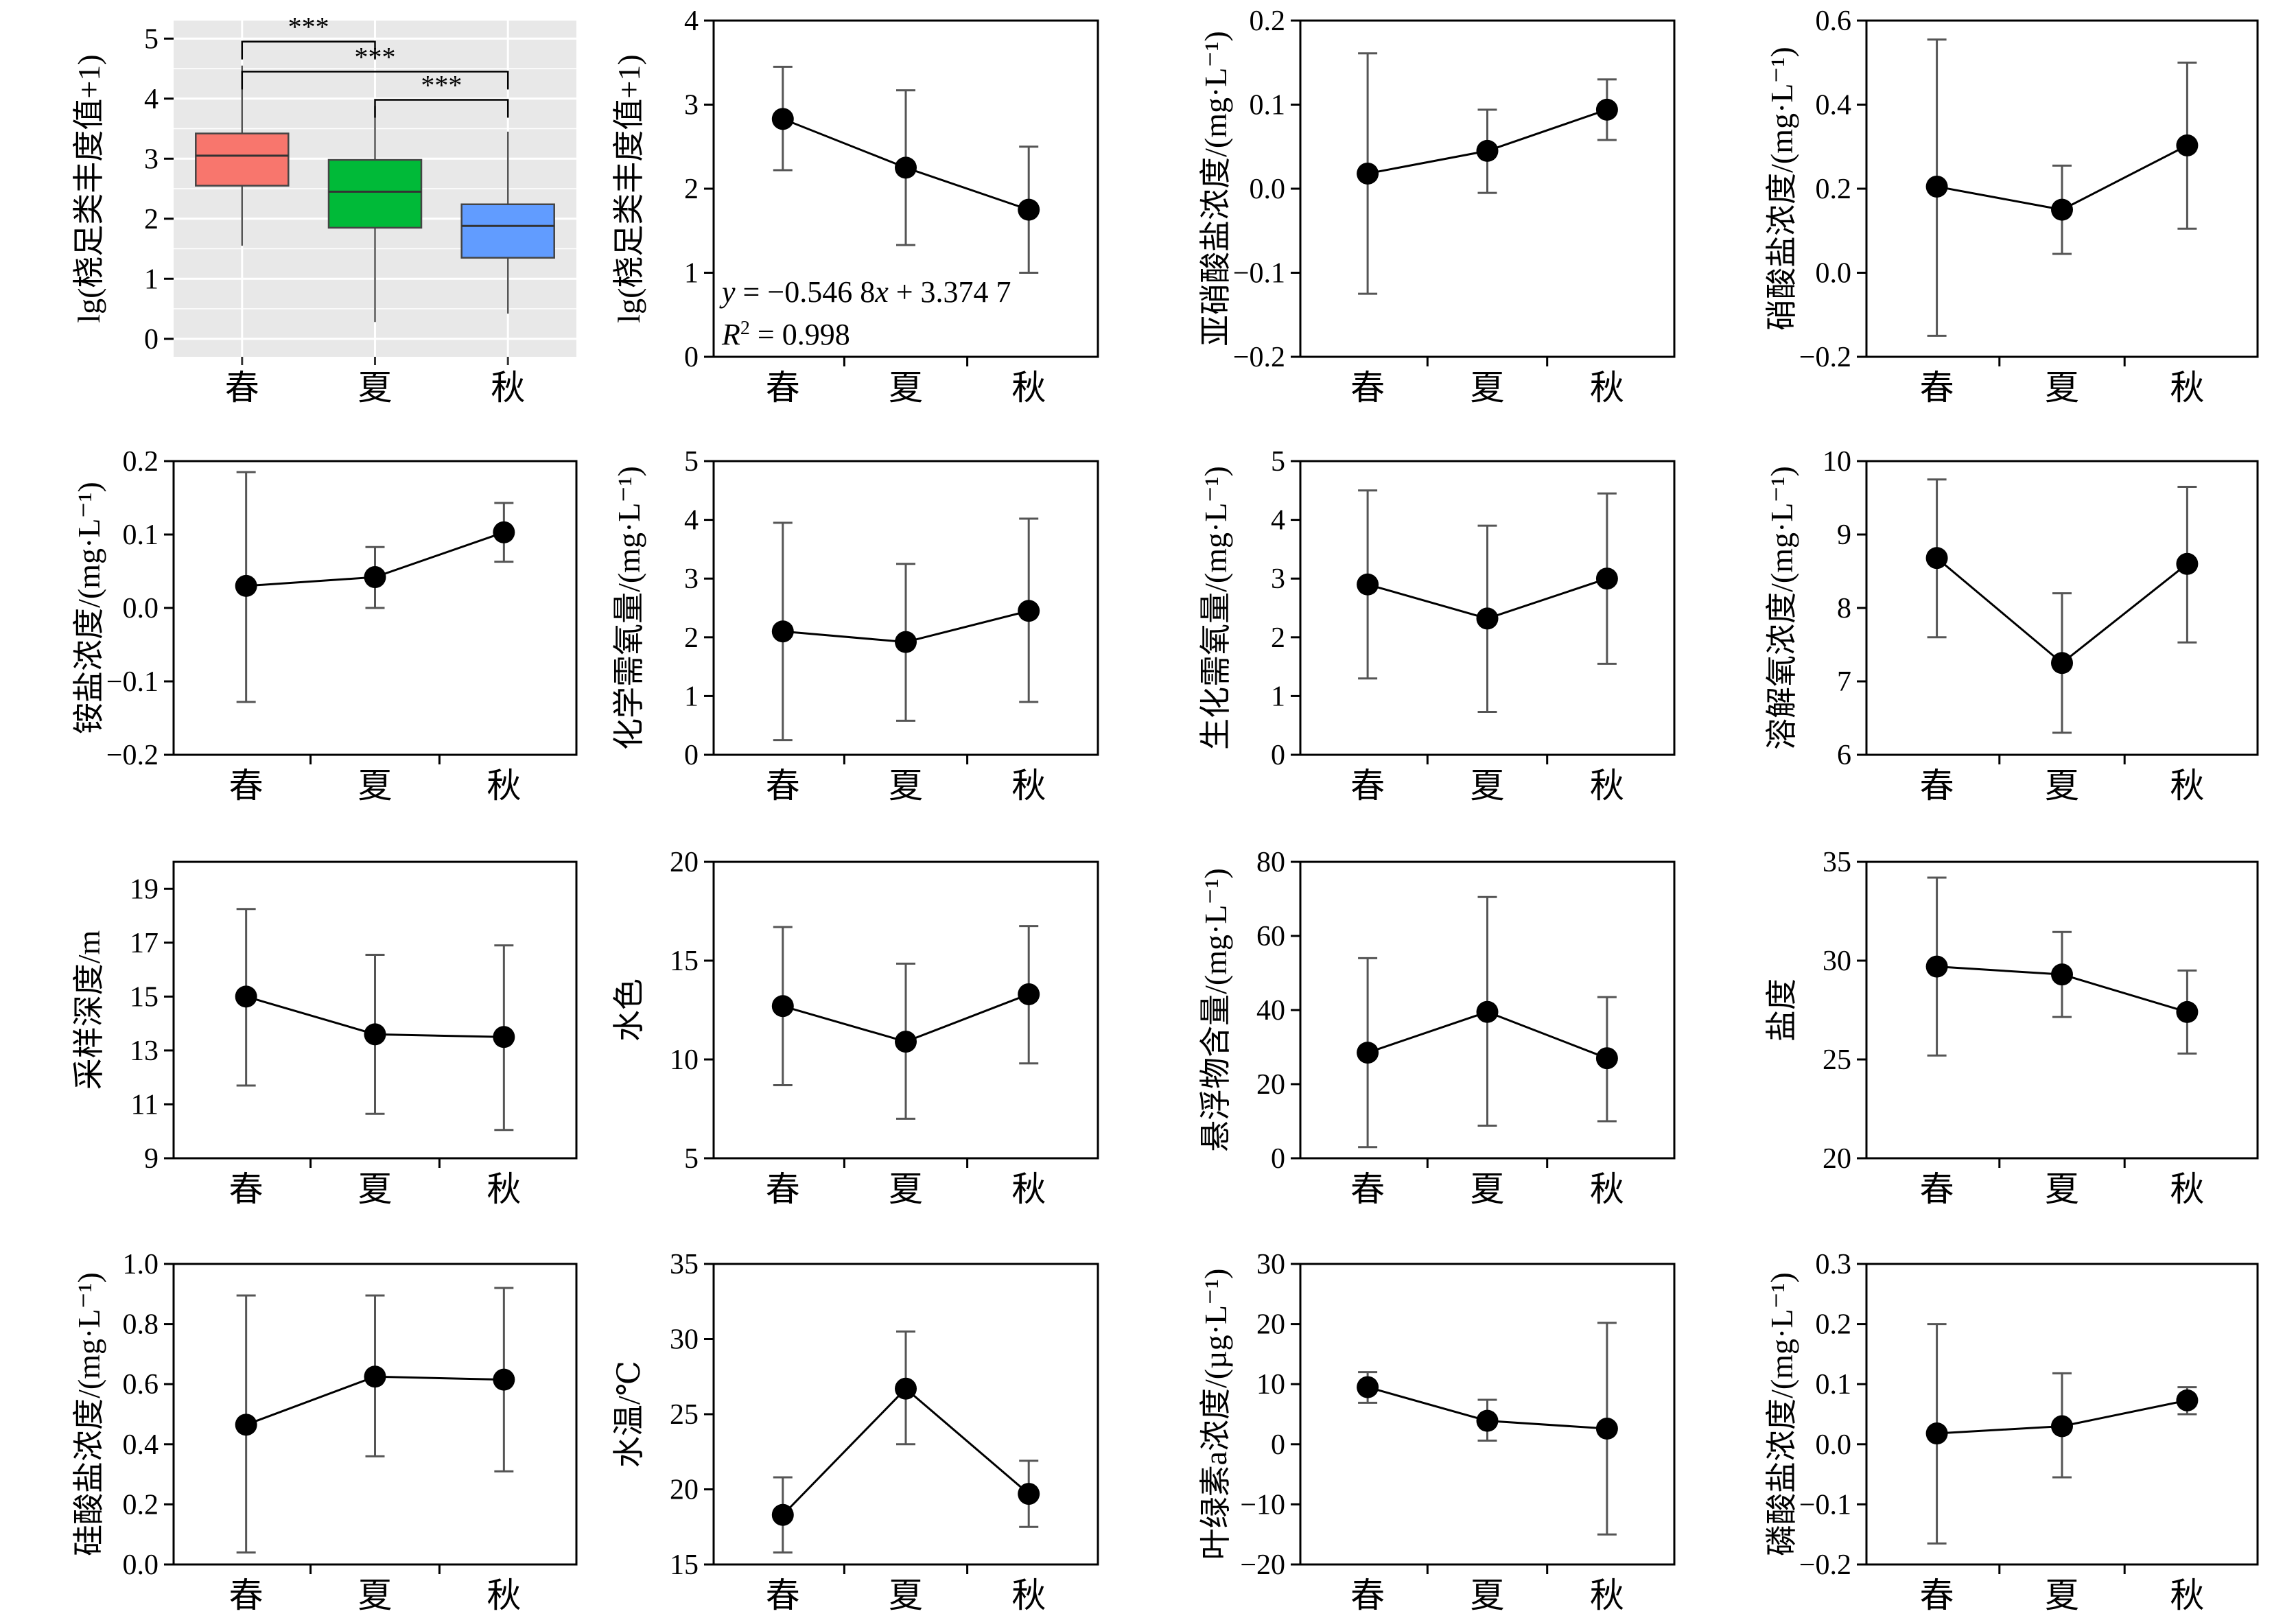  Describe the element at coordinates (1262, 1505) in the screenshot. I see `y-tick-label: −10` at that location.